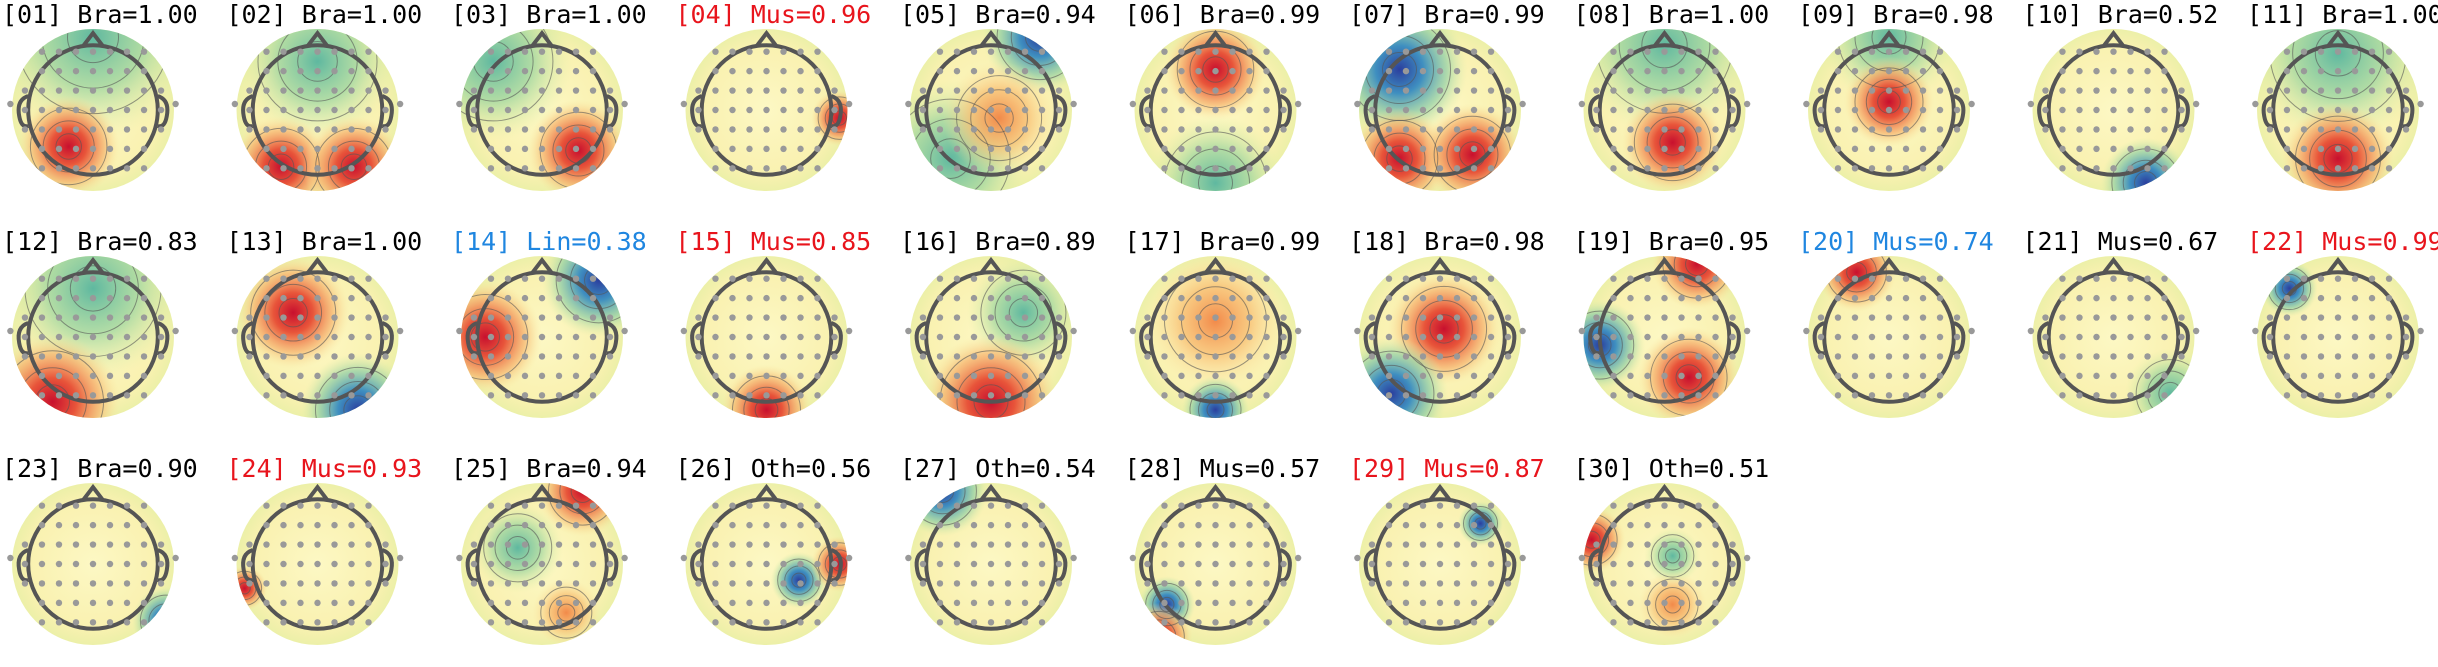 The height and width of the screenshot is (667, 2438). What do you see at coordinates (1697, 283) in the screenshot?
I see `map-blob` at bounding box center [1697, 283].